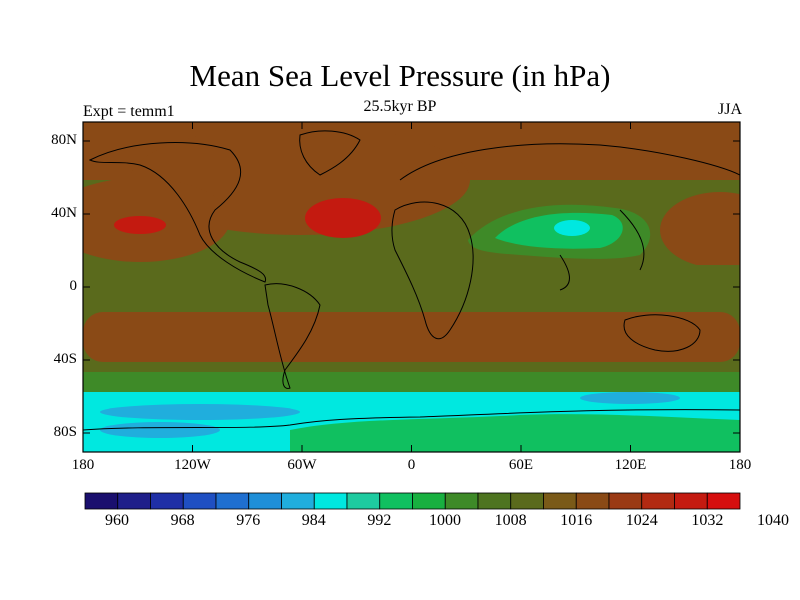 Image resolution: width=800 pixels, height=600 pixels. What do you see at coordinates (641, 520) in the screenshot?
I see `colorbar-label: 1024` at bounding box center [641, 520].